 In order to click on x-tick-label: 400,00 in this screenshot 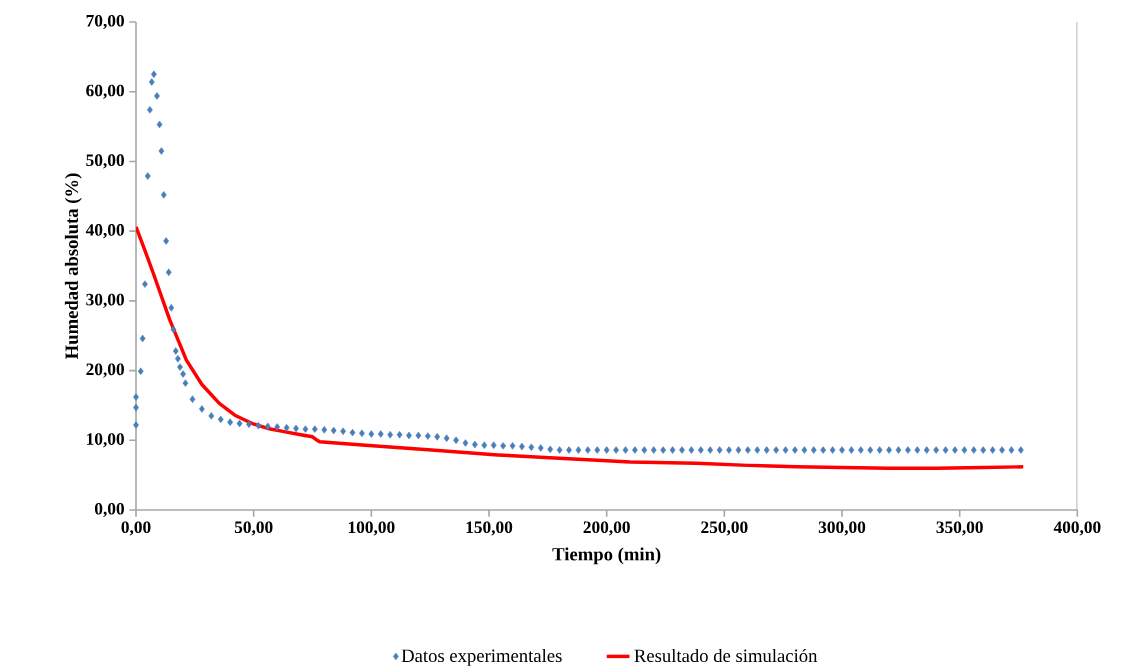, I will do `click(1077, 528)`.